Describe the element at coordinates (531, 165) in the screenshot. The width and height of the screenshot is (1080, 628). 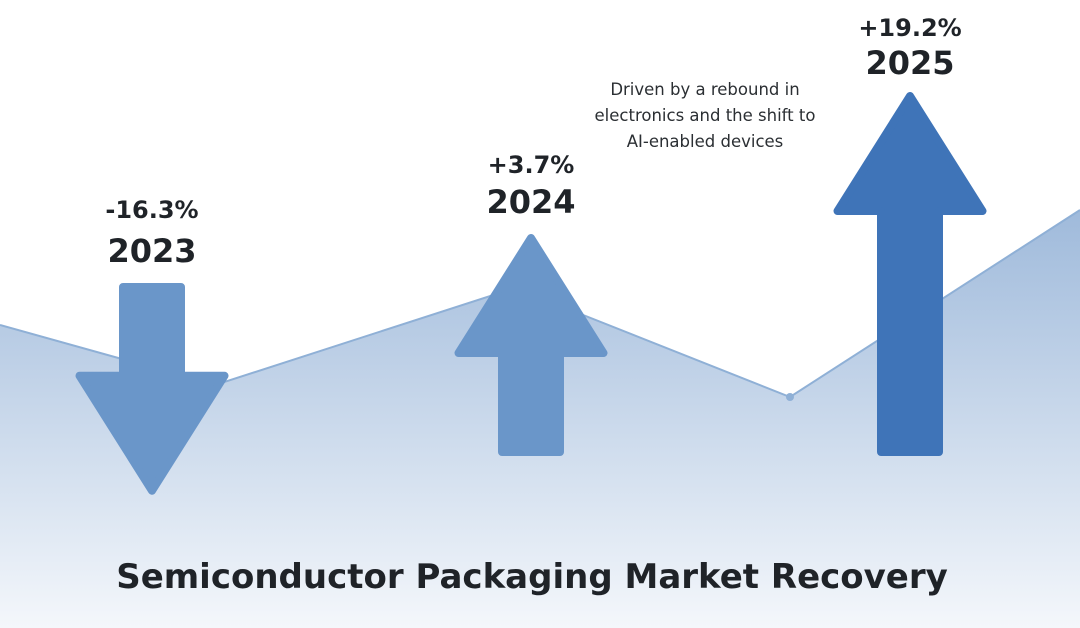
I see `value-label-2024: +3.7%` at that location.